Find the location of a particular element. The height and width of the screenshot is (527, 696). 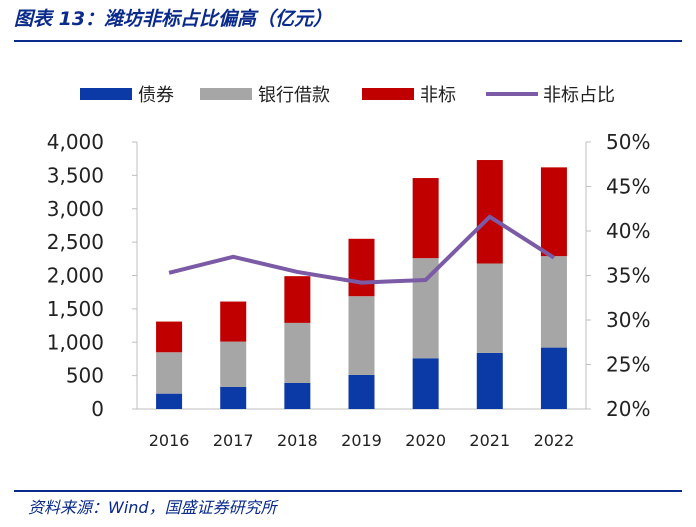

x-tick-label: 2022 is located at coordinates (554, 440).